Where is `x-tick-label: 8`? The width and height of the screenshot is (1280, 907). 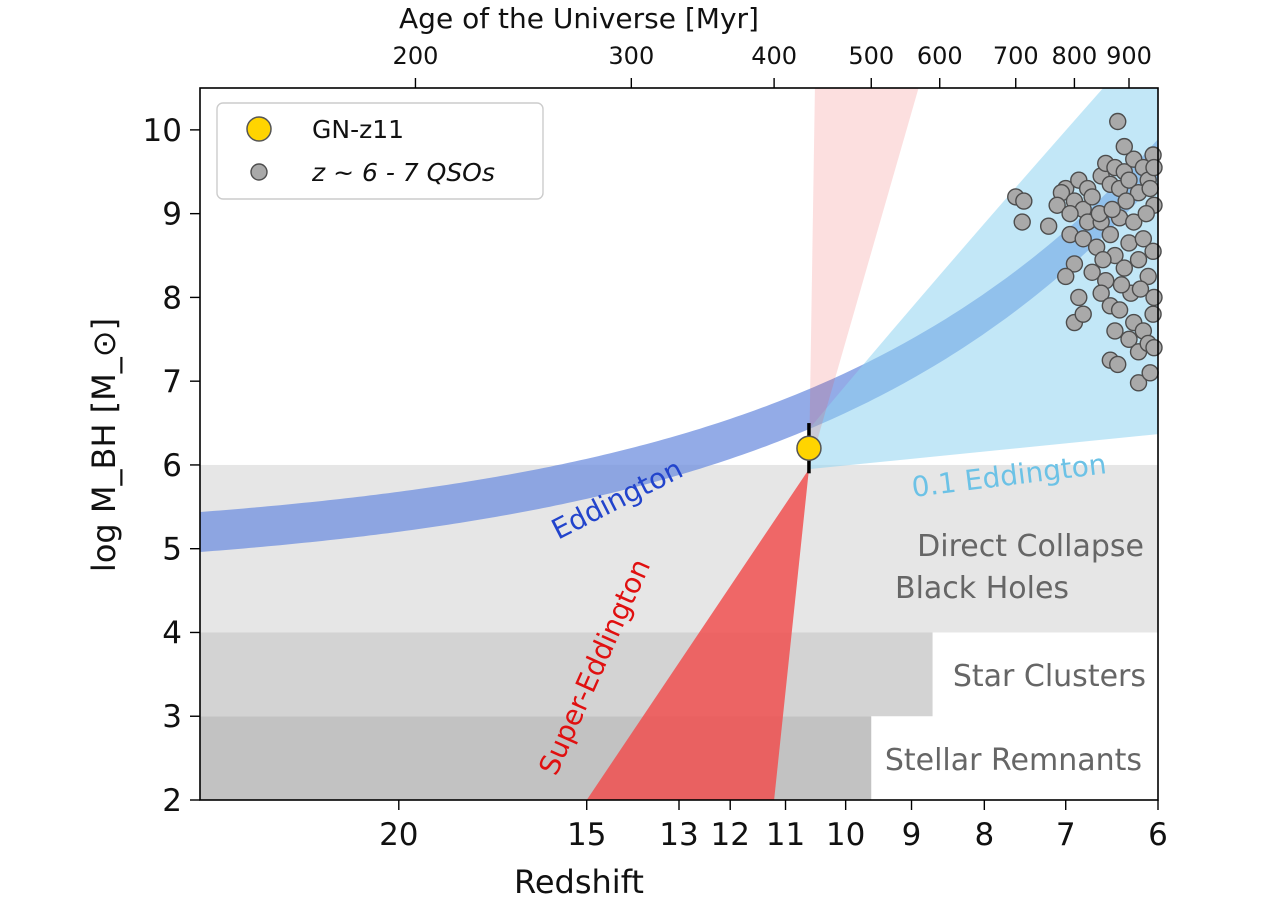
x-tick-label: 8 is located at coordinates (984, 835).